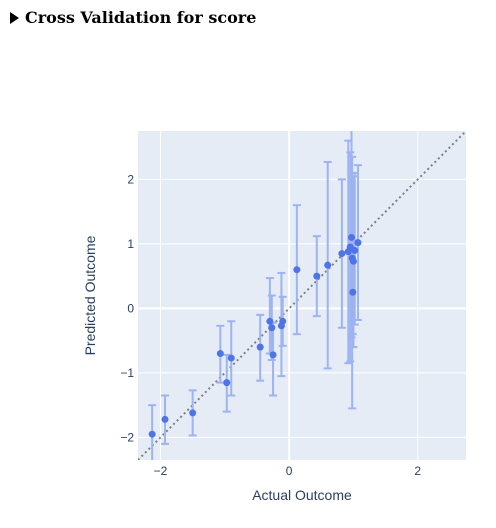  What do you see at coordinates (302, 495) in the screenshot?
I see `x-axis-title: Actual Outcome` at bounding box center [302, 495].